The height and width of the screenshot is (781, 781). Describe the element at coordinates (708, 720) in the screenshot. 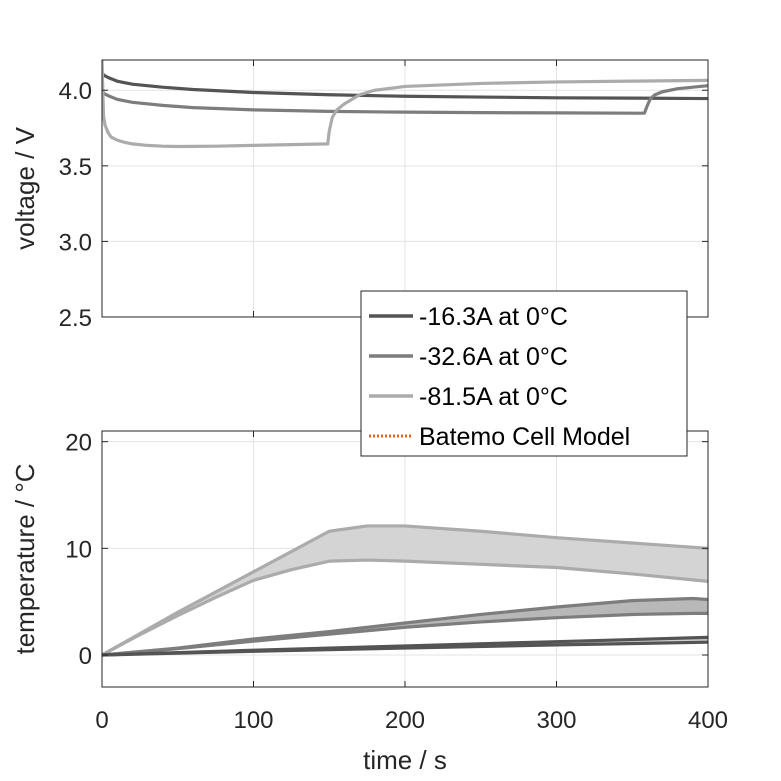

I see `x-tick-label: 400` at that location.